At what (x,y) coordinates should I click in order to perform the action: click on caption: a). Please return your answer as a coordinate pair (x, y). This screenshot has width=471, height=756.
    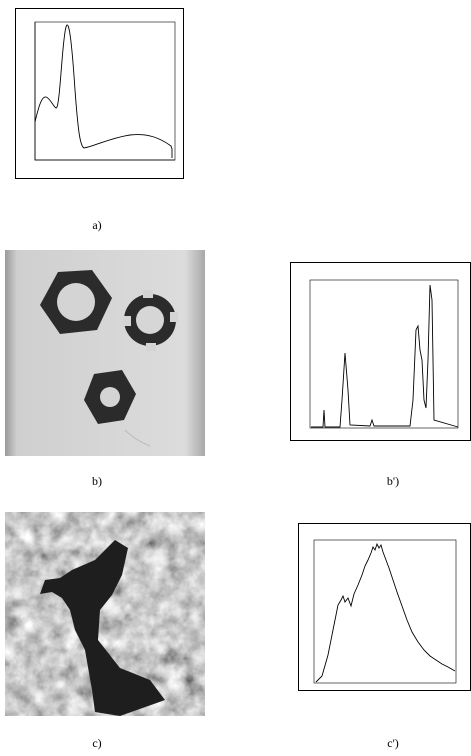
    Looking at the image, I should click on (96, 225).